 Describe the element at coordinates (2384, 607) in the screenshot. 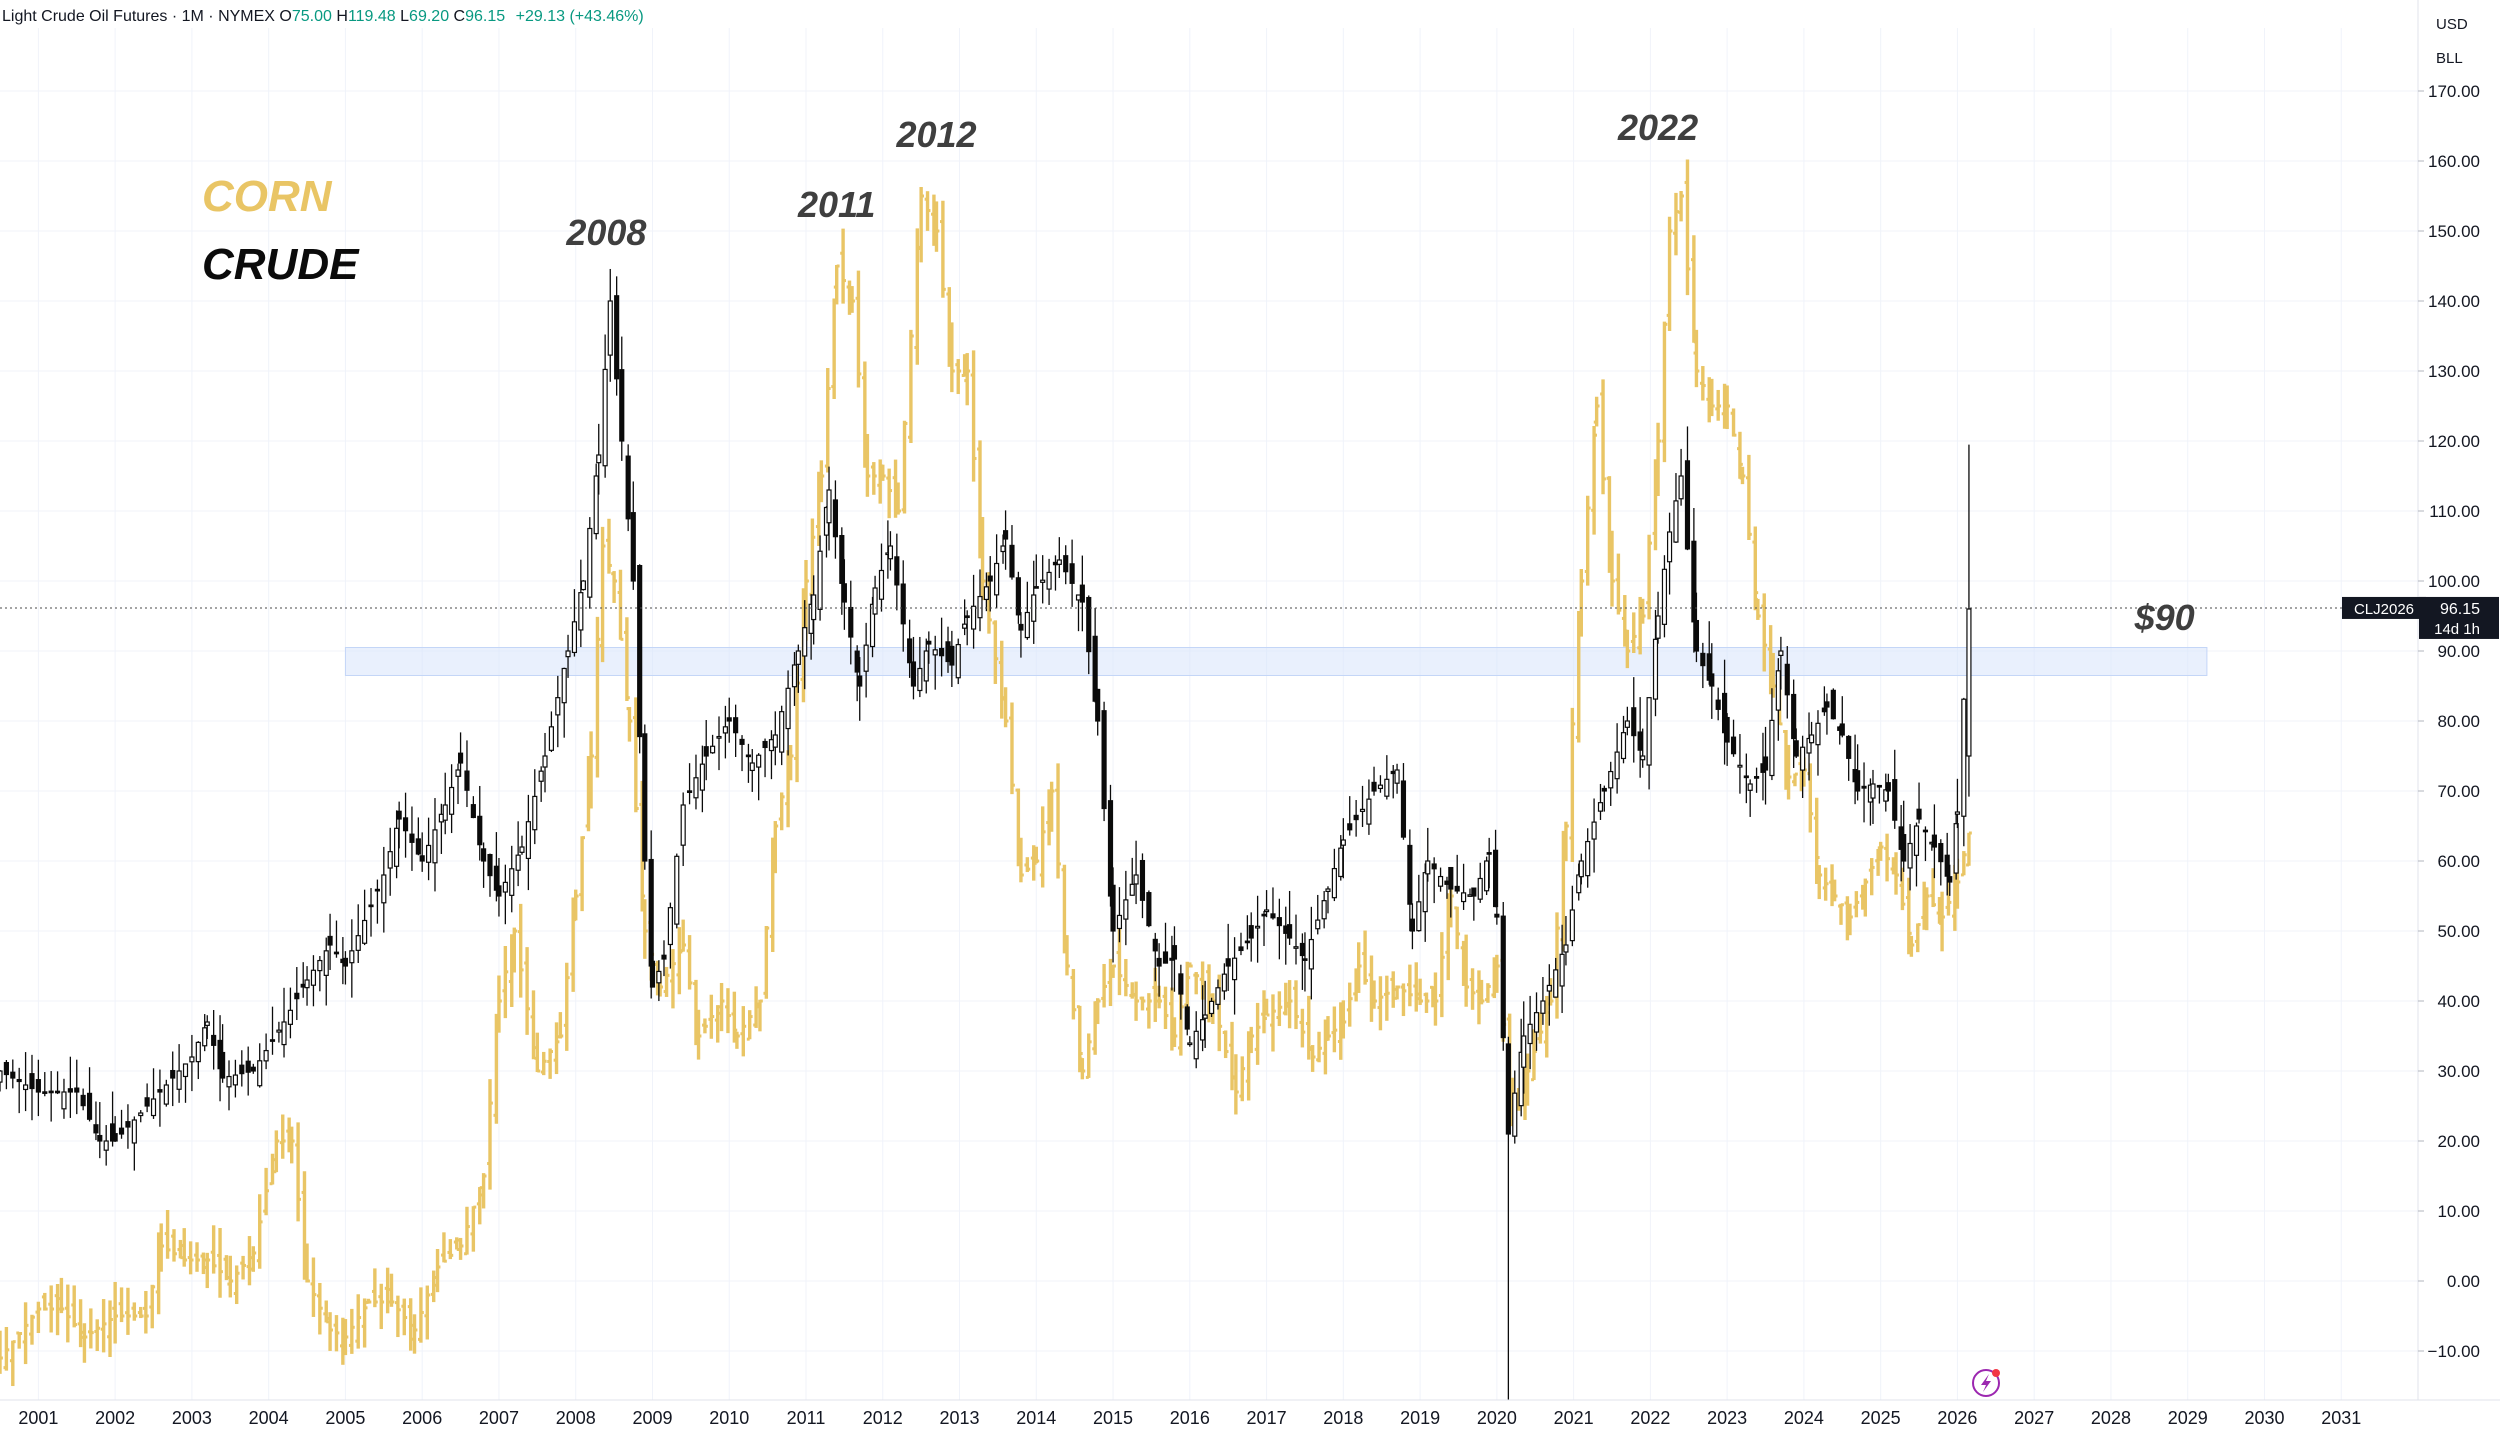

I see `symbol-tag-box` at that location.